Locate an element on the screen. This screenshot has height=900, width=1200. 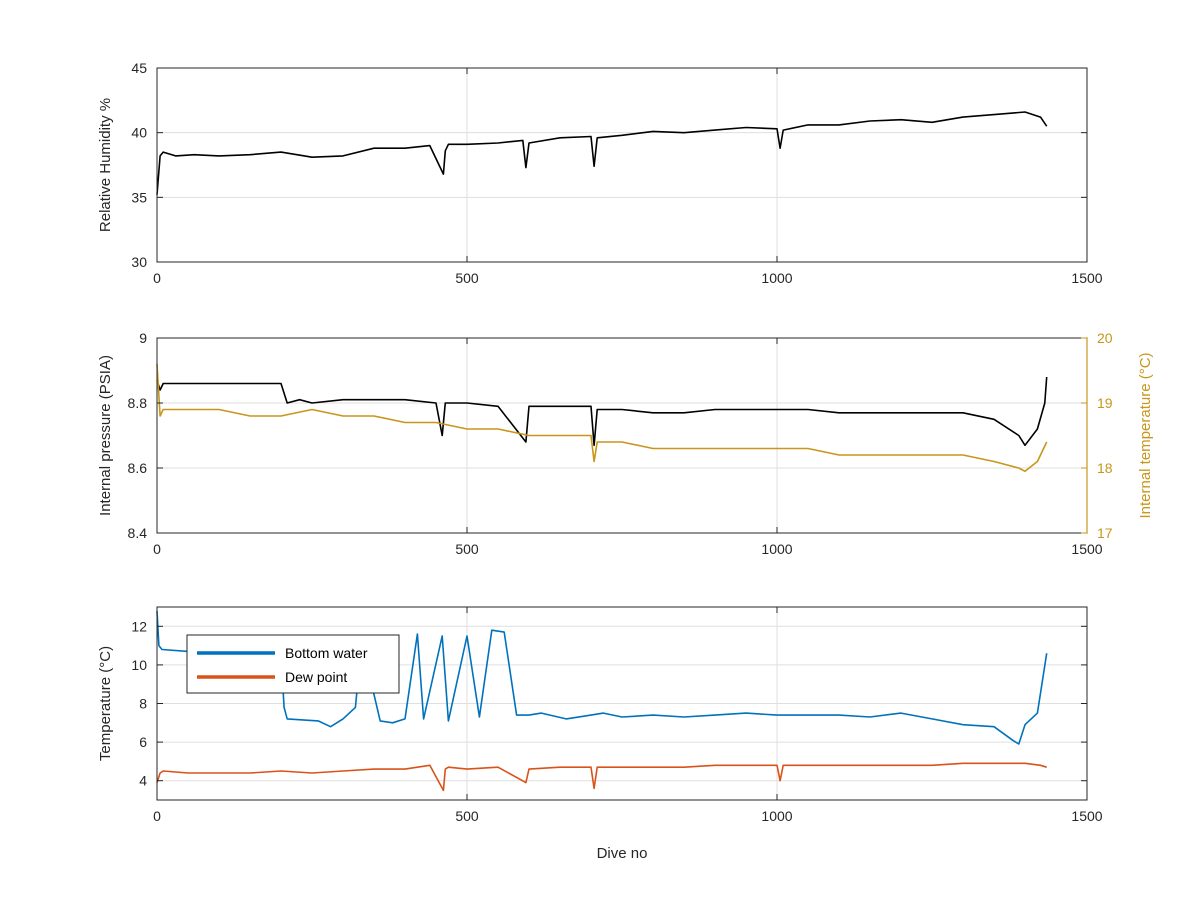
y-tick-label: 6 is located at coordinates (143, 742).